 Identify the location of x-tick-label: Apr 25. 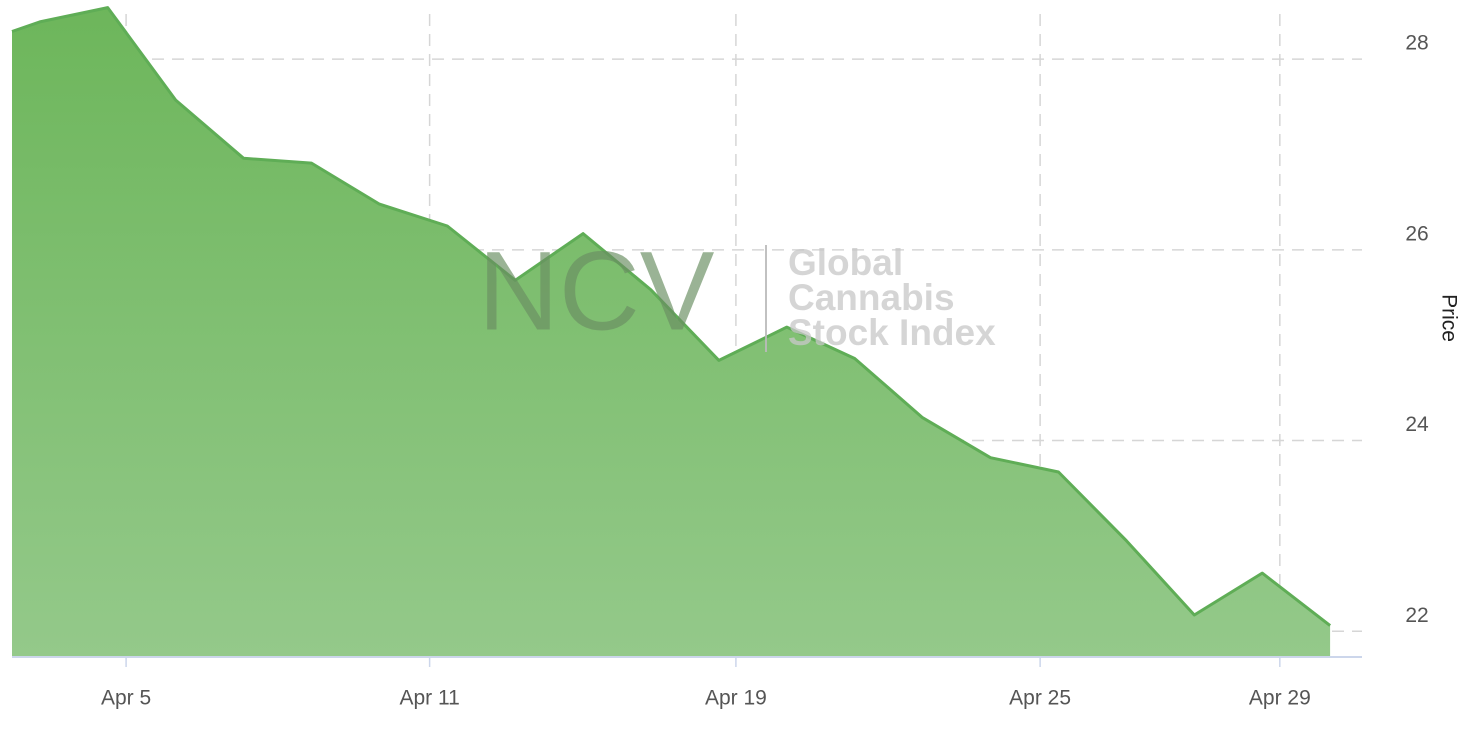
(1040, 698).